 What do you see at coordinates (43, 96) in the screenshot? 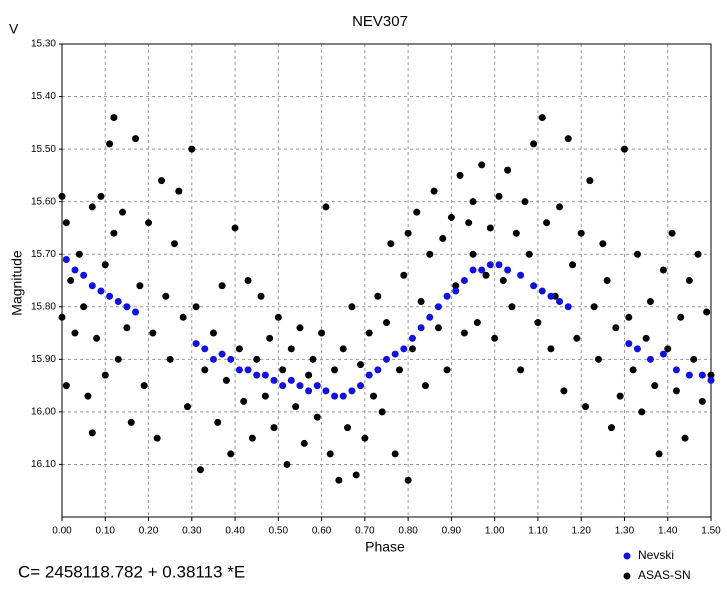
I see `y-tick-label: 15.40` at bounding box center [43, 96].